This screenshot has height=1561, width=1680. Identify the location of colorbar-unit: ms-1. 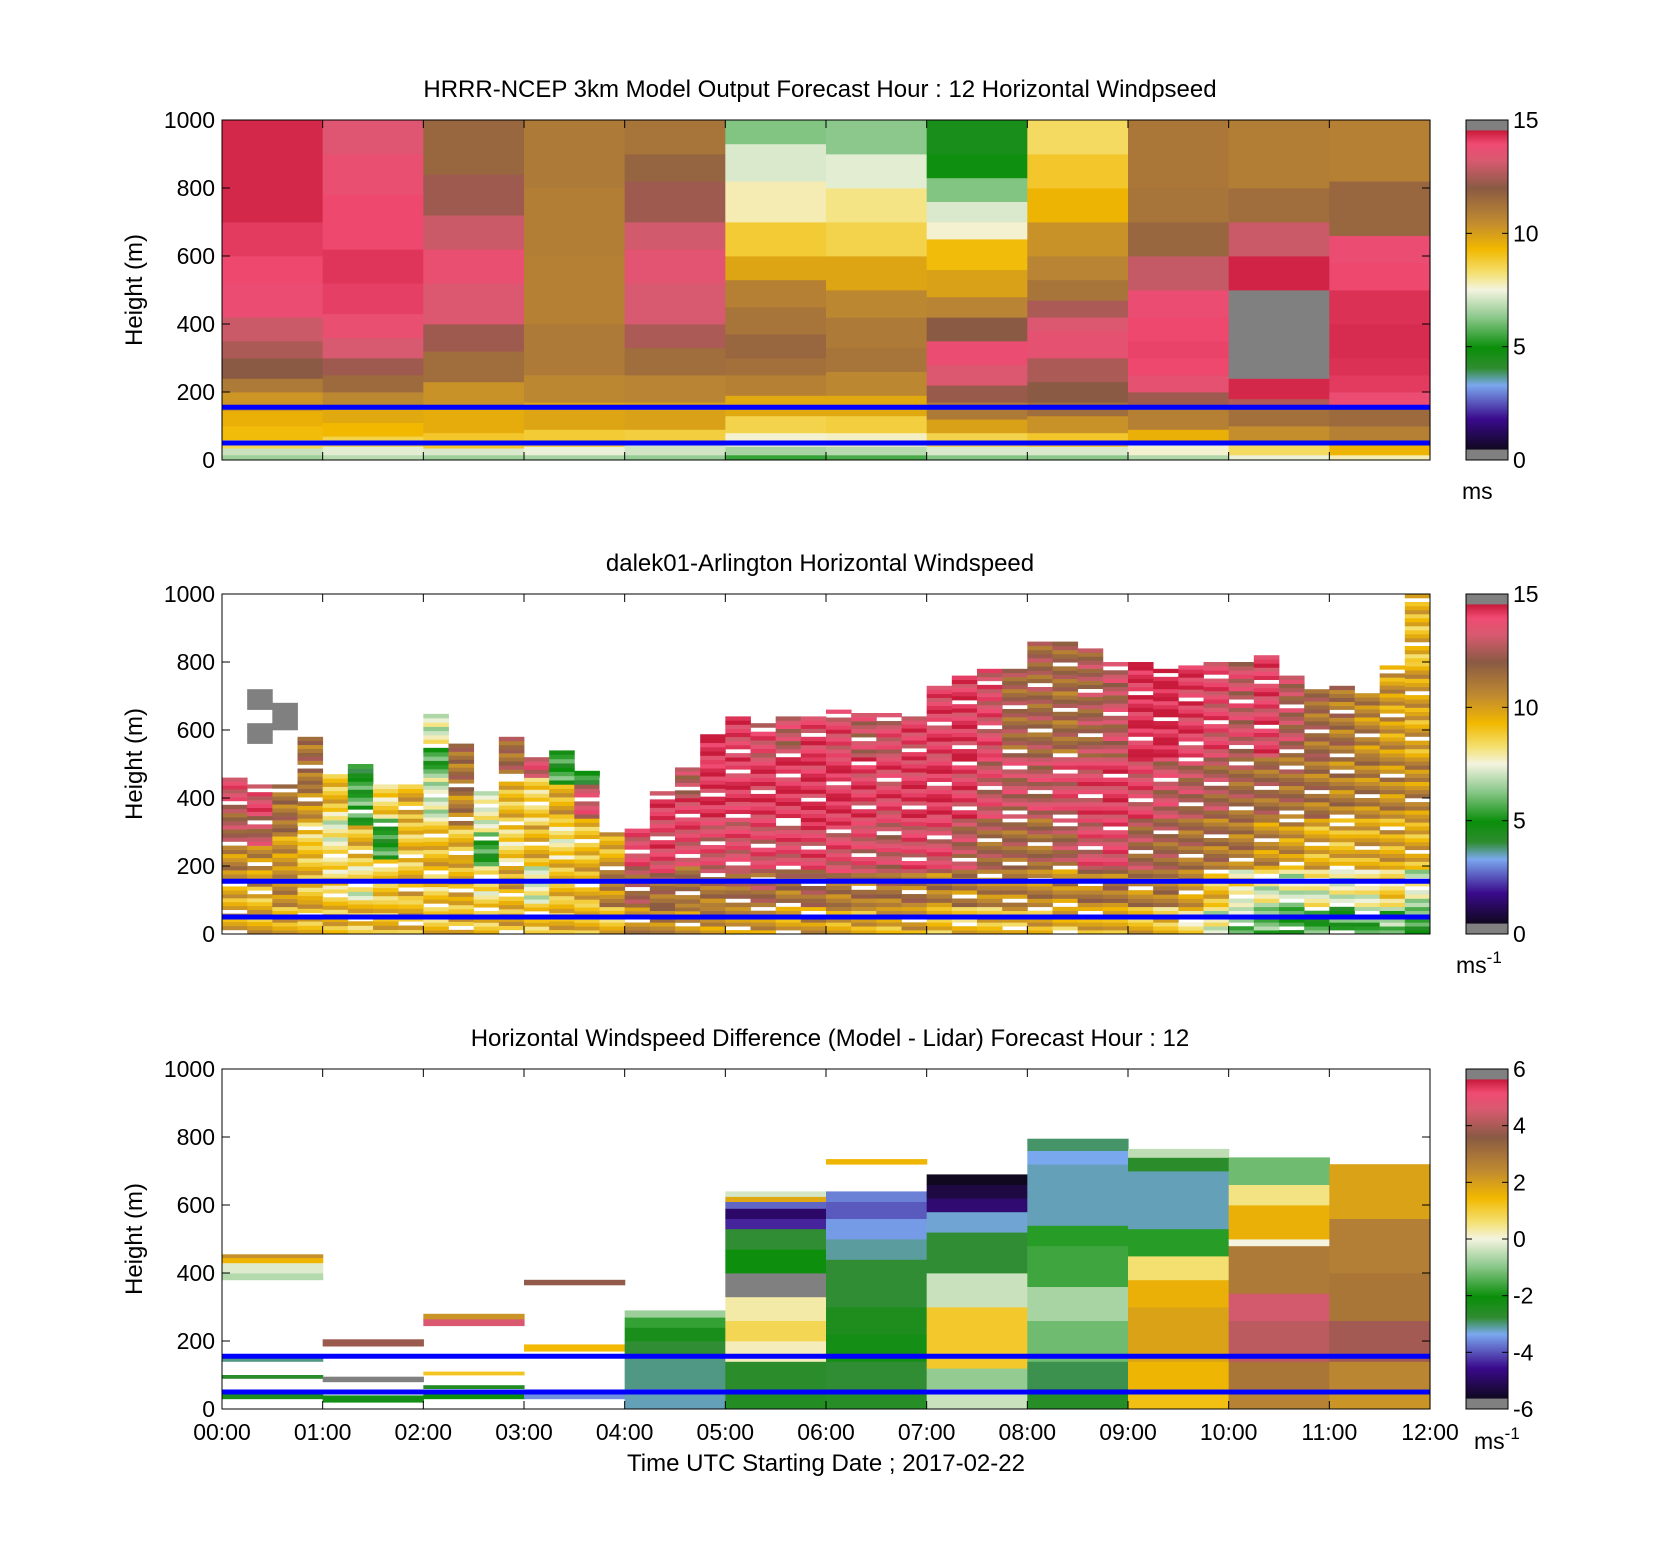
(1497, 1439).